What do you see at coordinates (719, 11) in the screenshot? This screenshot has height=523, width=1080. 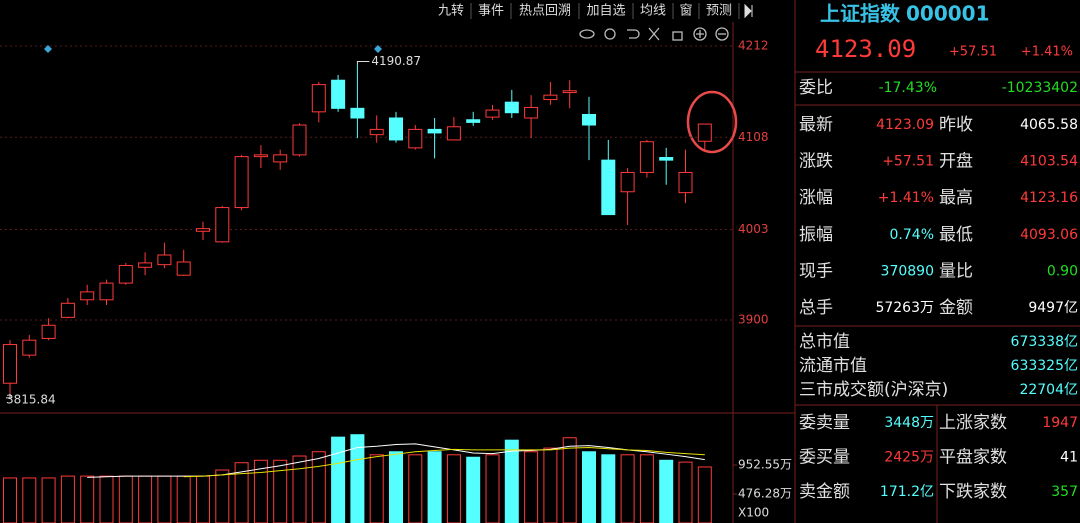 I see `toolbar-button: 预测` at bounding box center [719, 11].